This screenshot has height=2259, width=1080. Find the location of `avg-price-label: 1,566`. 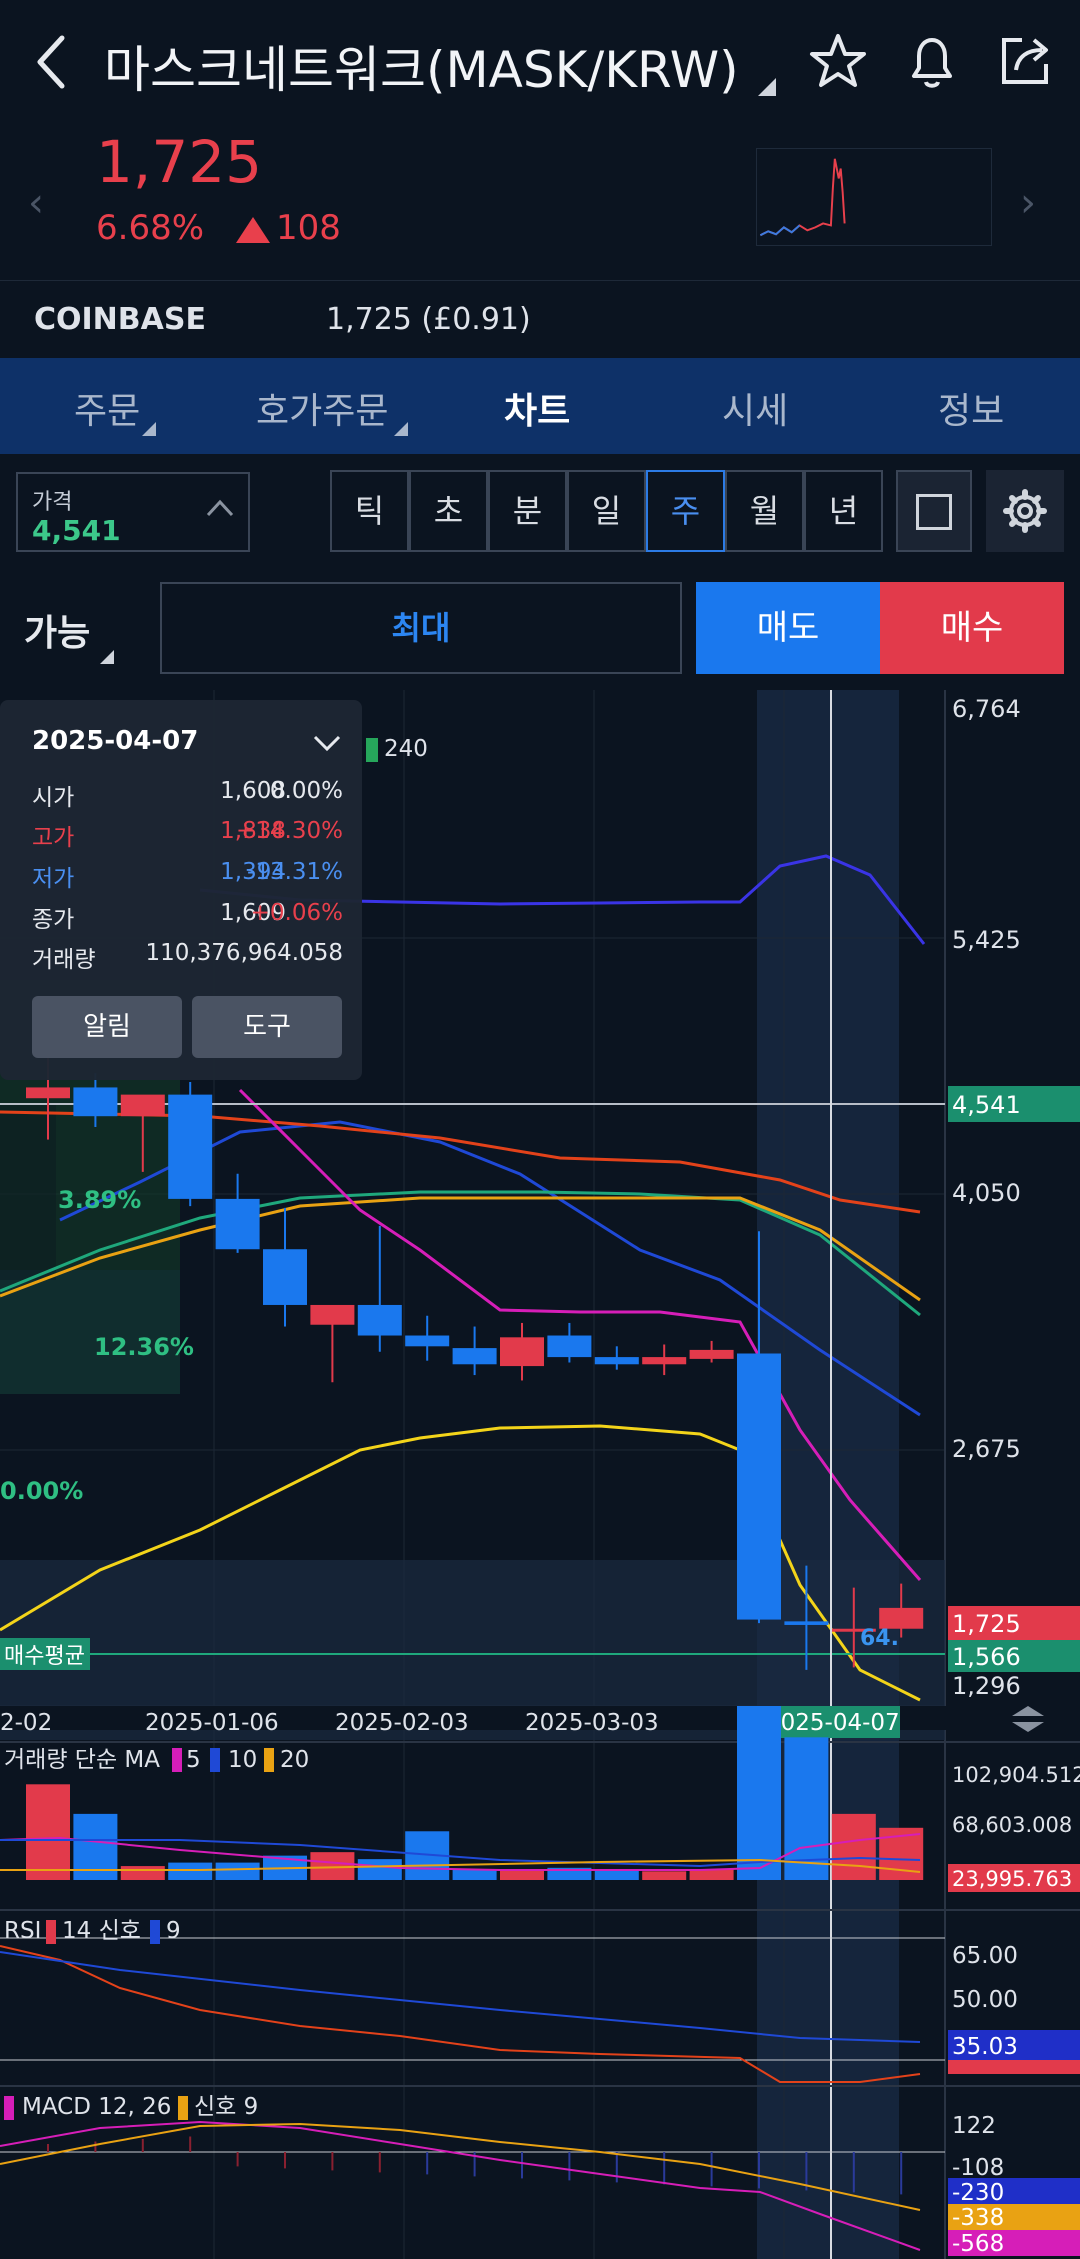

avg-price-label: 1,566 is located at coordinates (986, 1657).